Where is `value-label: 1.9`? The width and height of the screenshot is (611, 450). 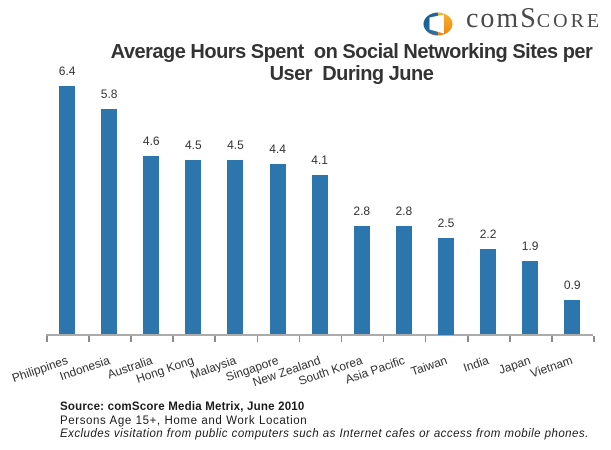
value-label: 1.9 is located at coordinates (530, 245).